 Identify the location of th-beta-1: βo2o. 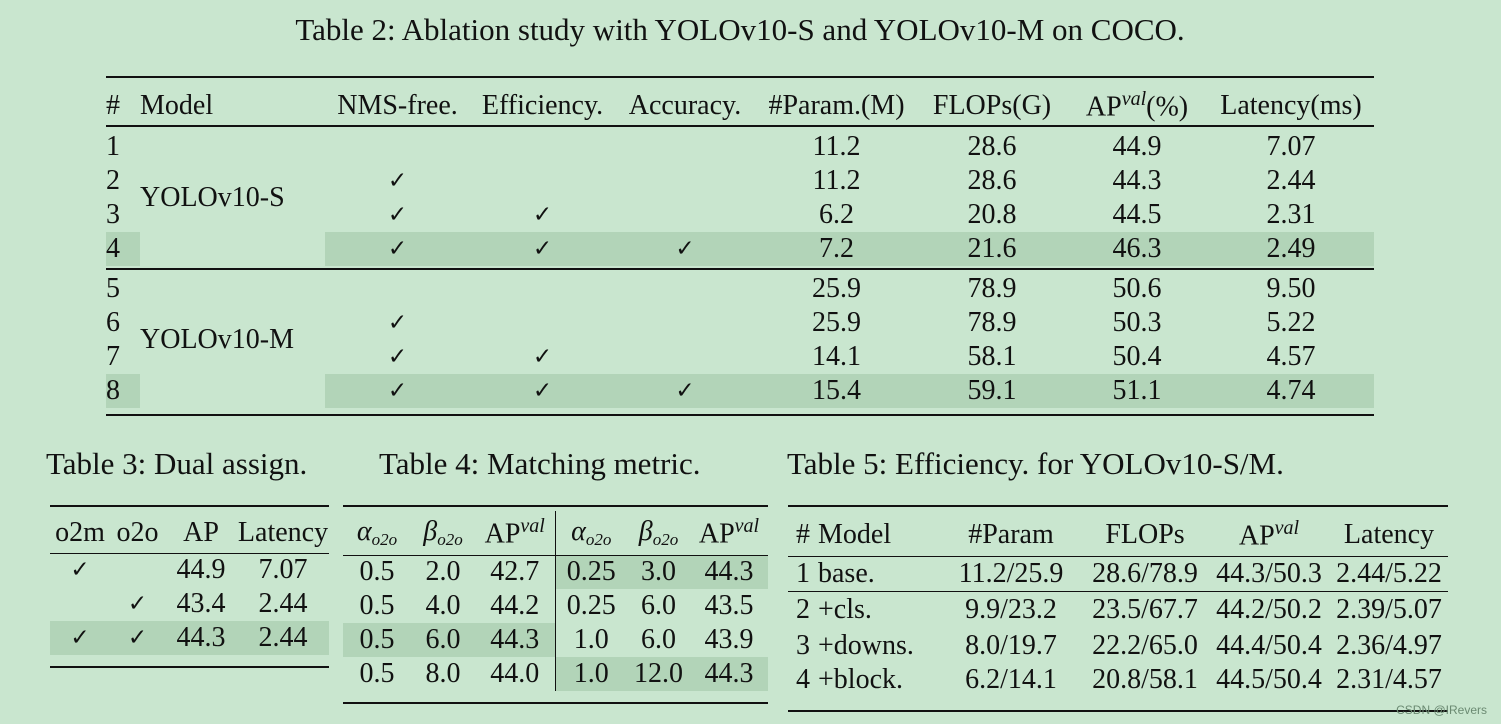
(443, 532).